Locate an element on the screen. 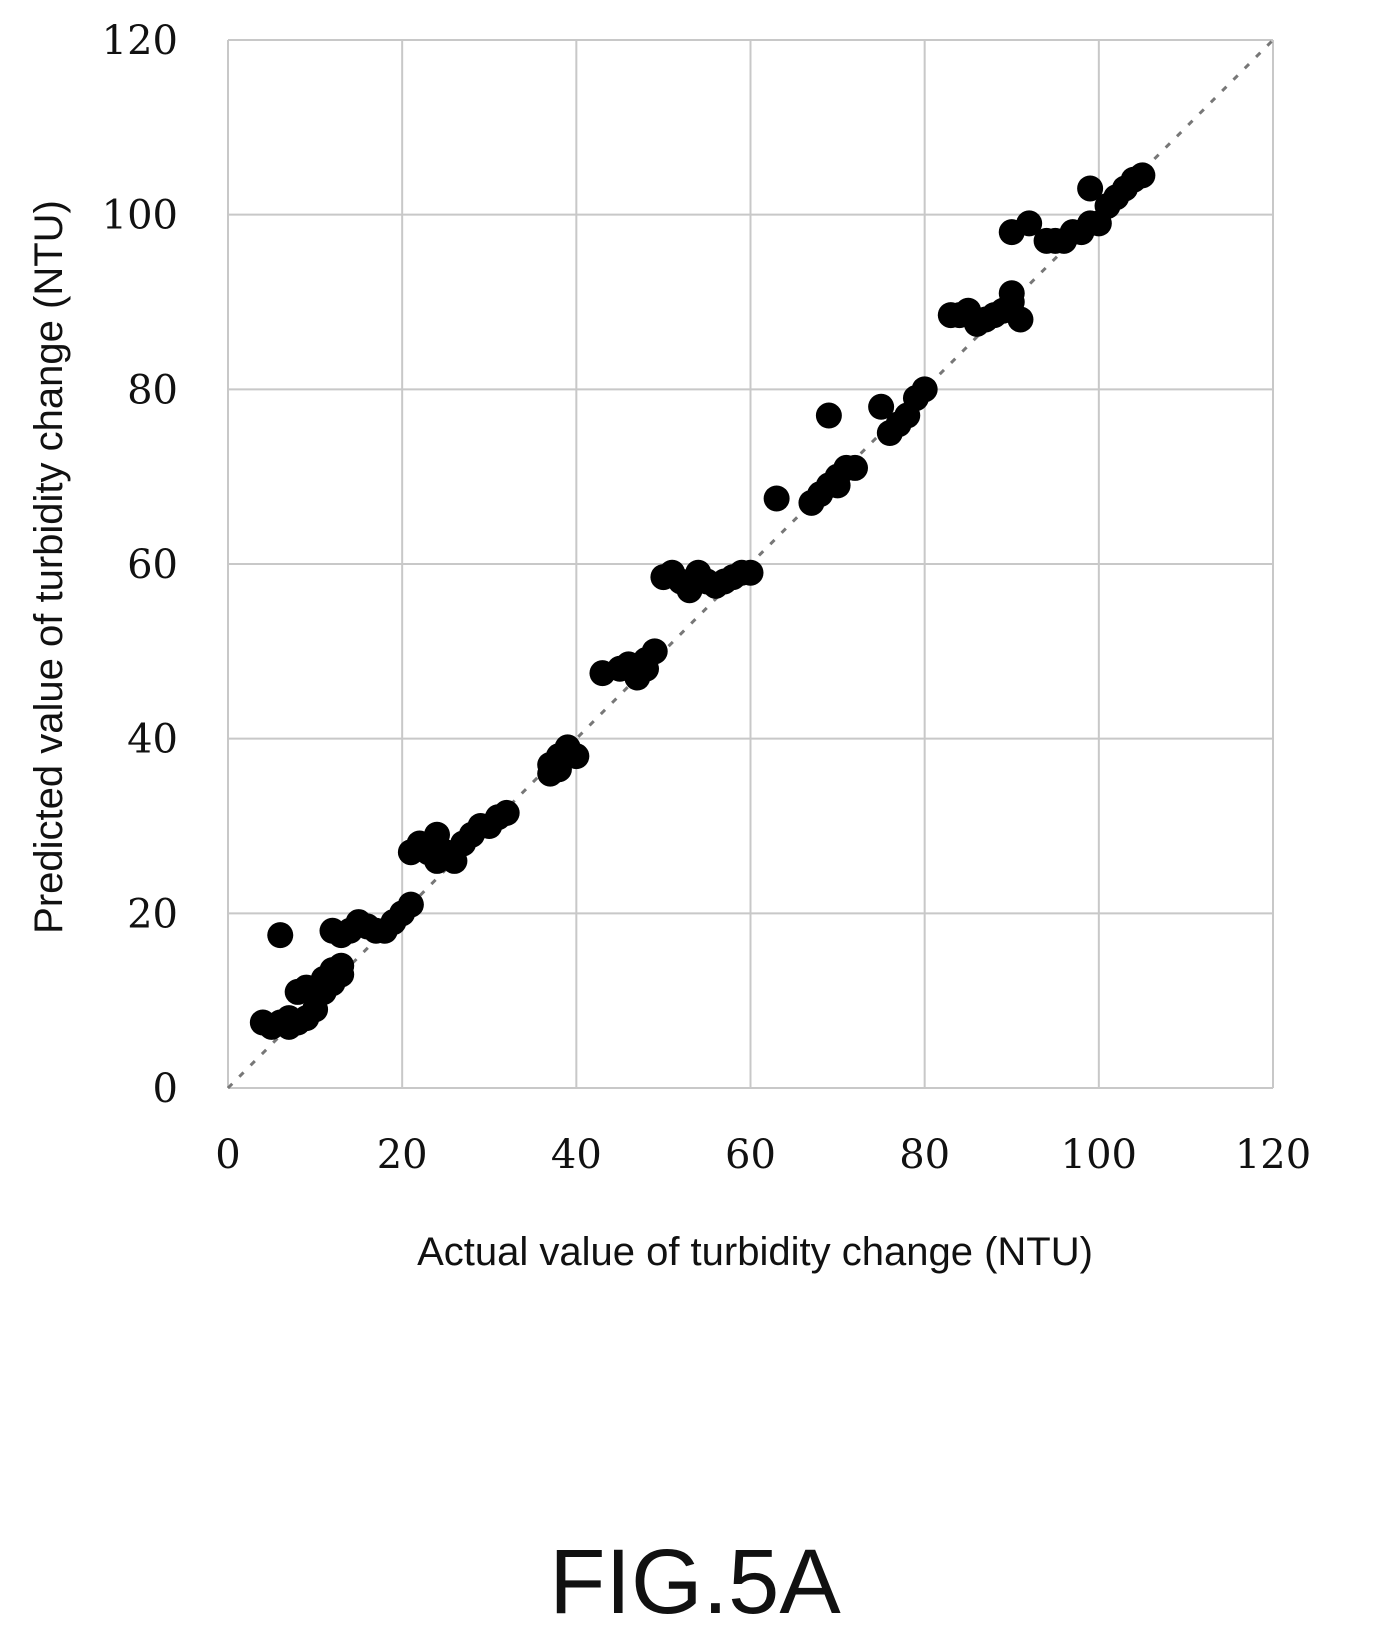 The width and height of the screenshot is (1390, 1635). y-tick-labels: 0 20 40 60 80 100 120 is located at coordinates (140, 565).